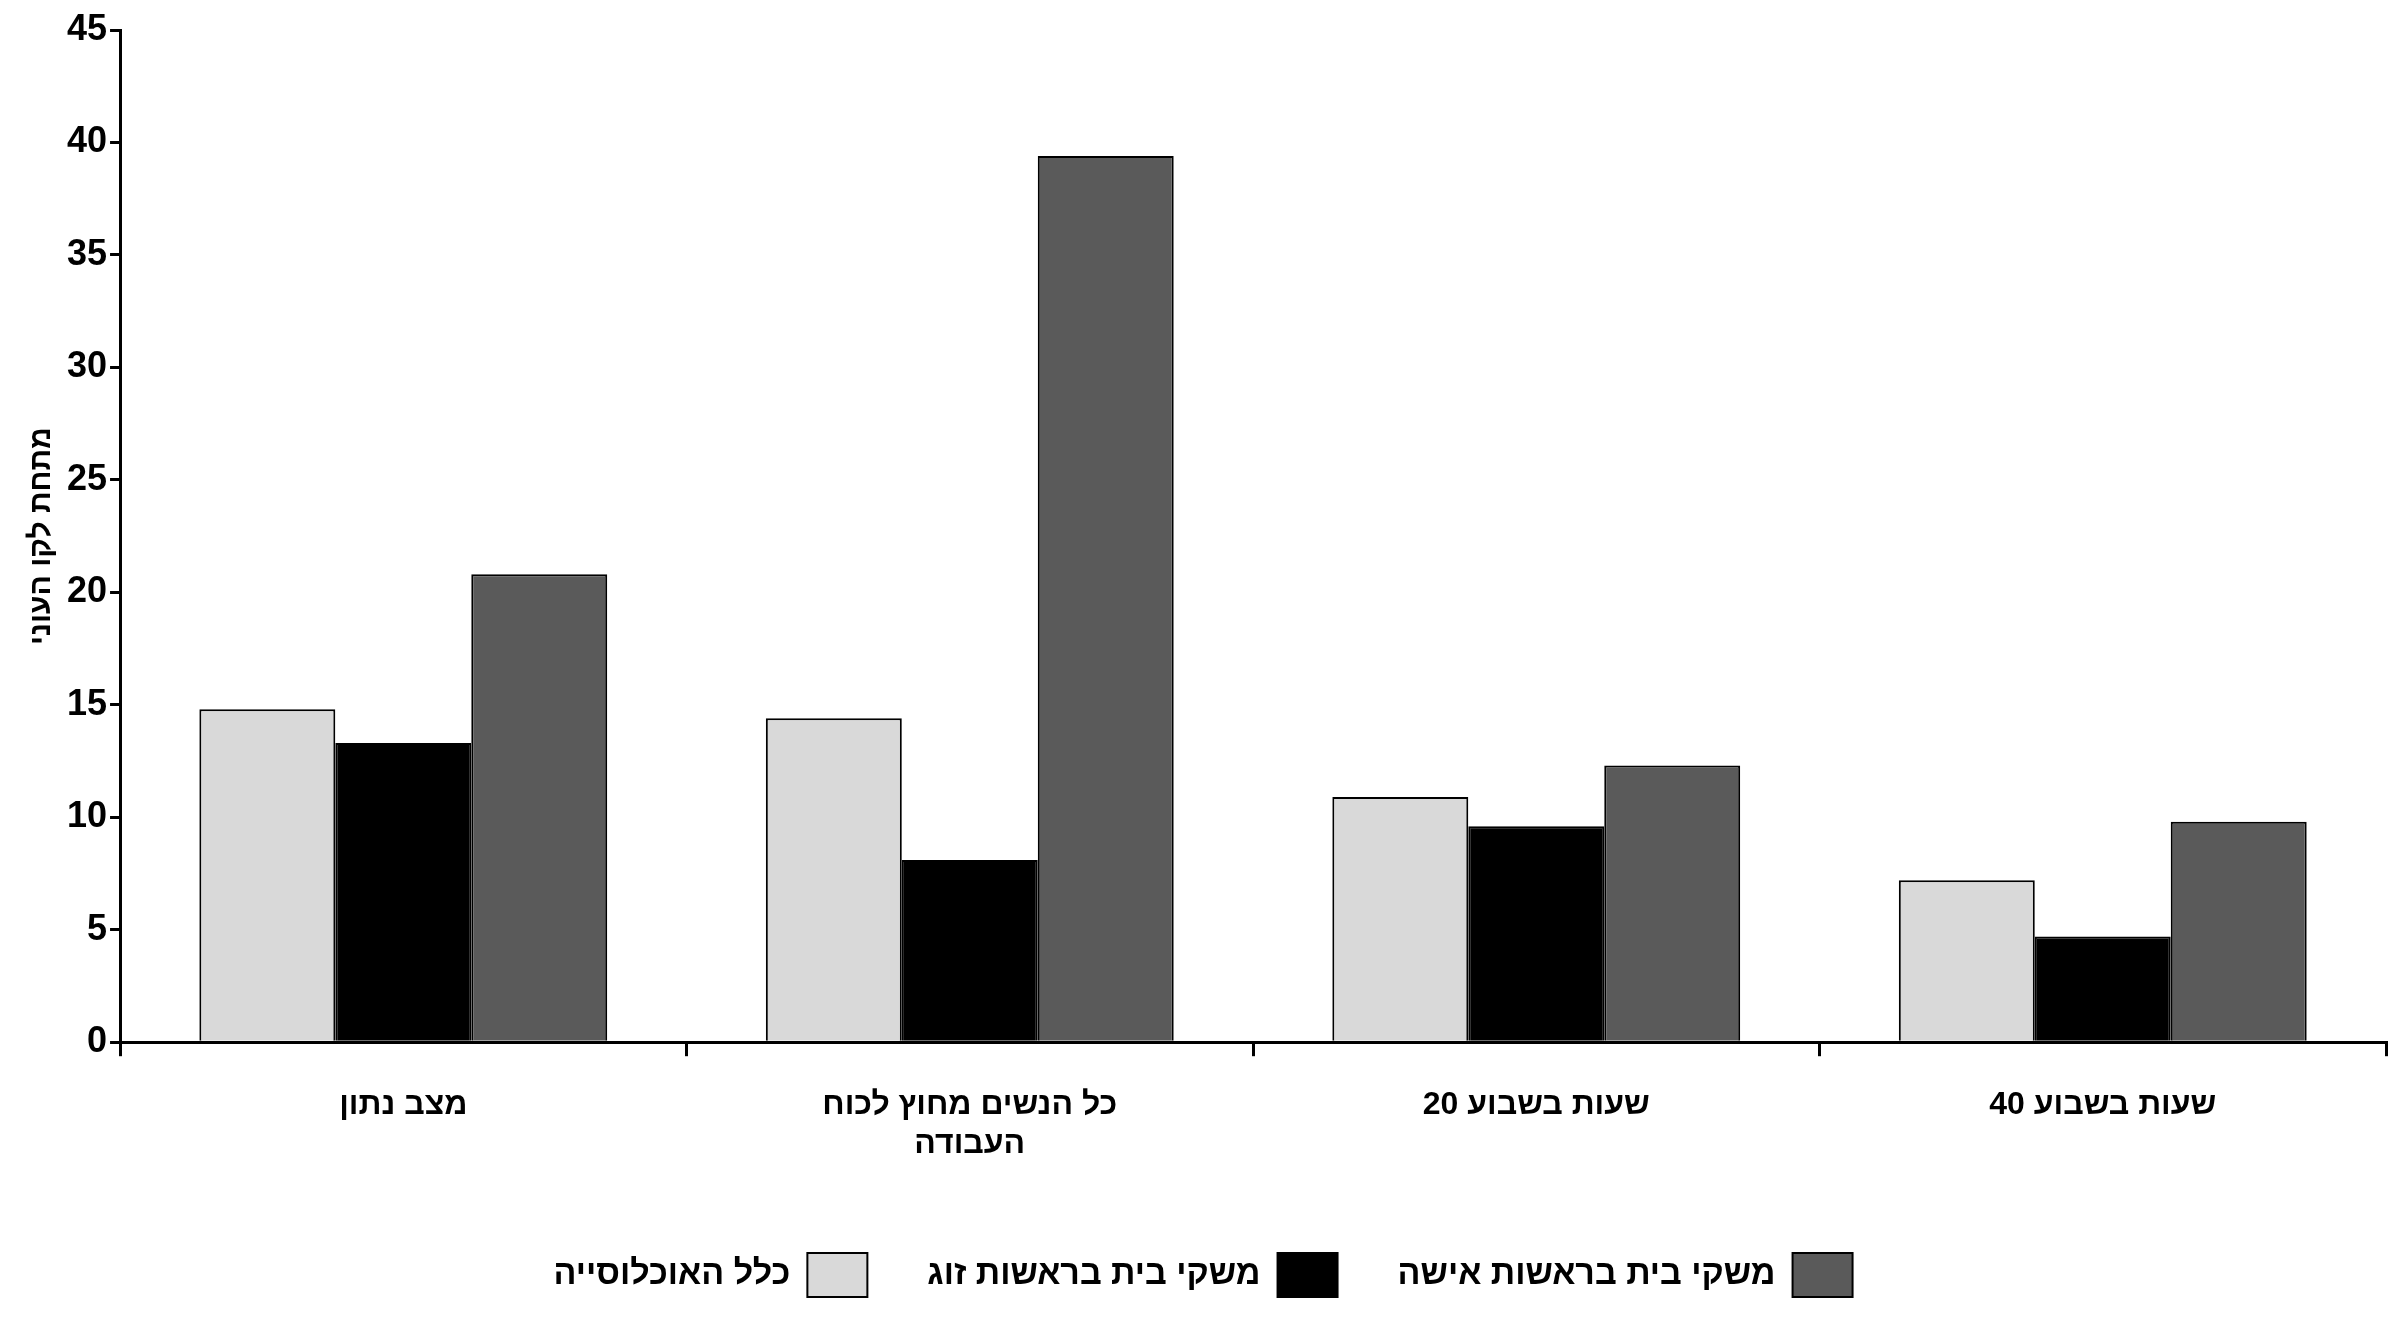 The height and width of the screenshot is (1327, 2406). I want to click on legend-label: כלל האוכלוסייה, so click(672, 1272).